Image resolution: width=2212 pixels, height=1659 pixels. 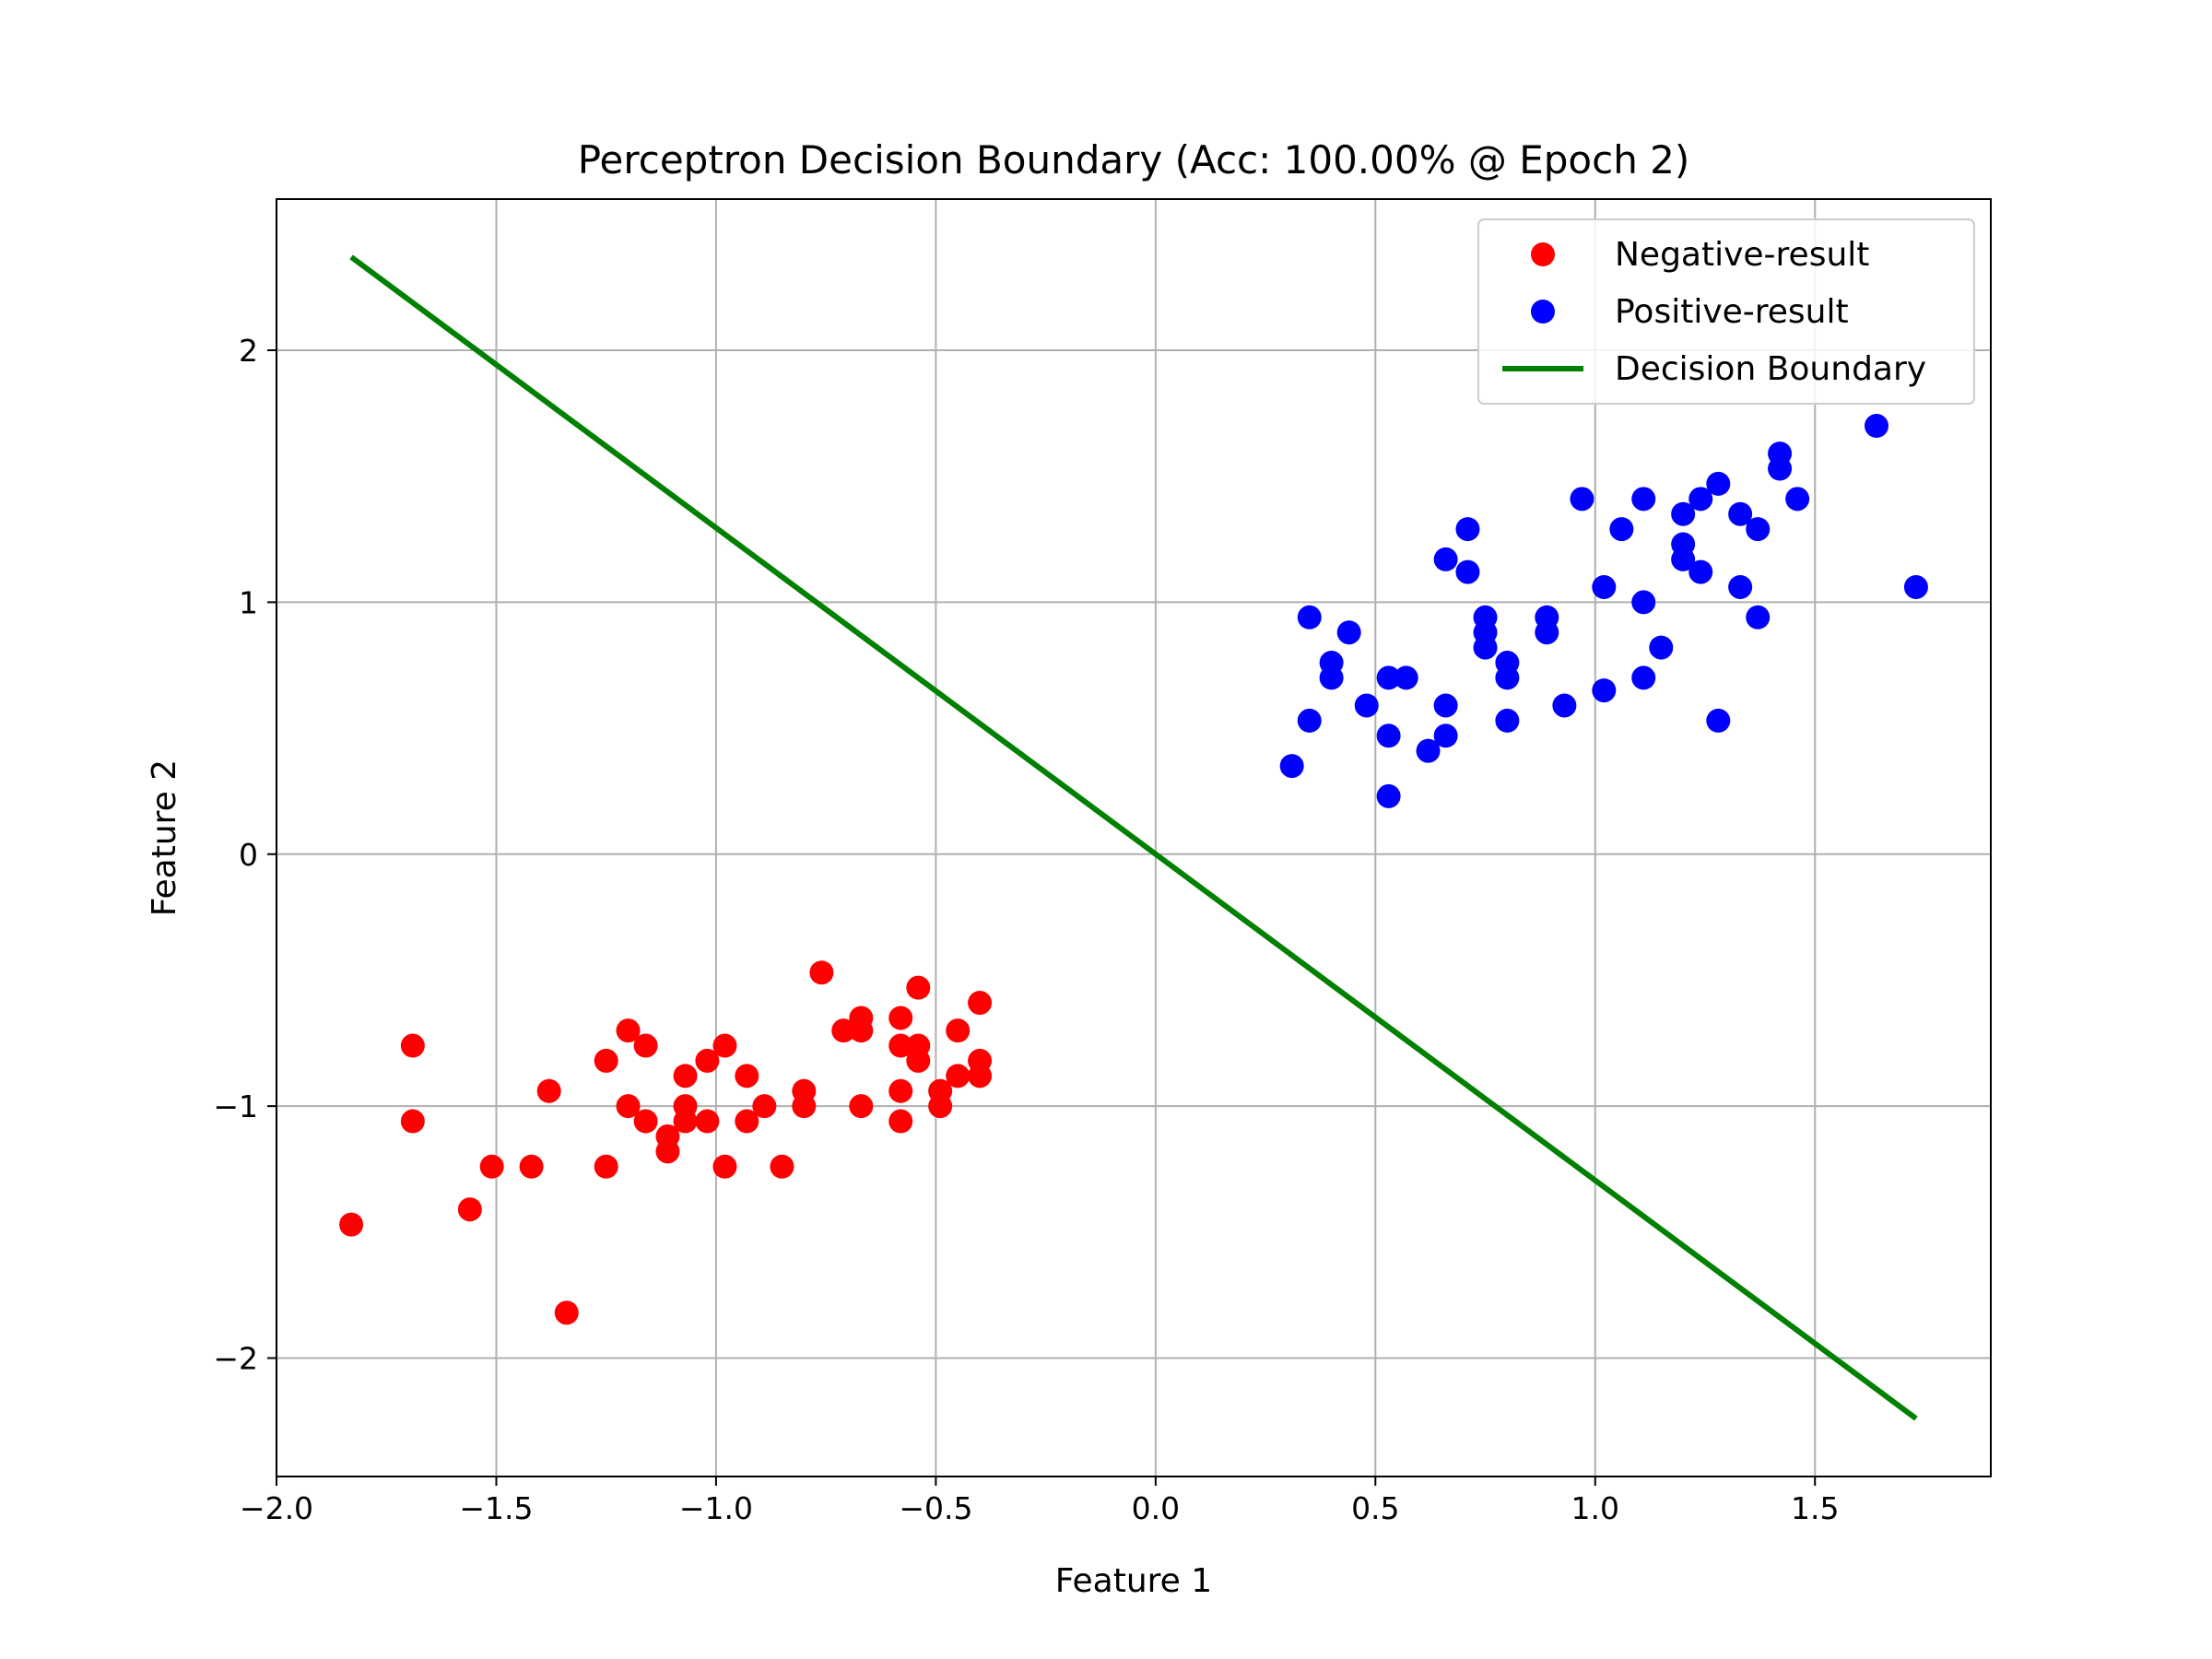 I want to click on x-tick-label: −2.0, so click(x=276, y=1508).